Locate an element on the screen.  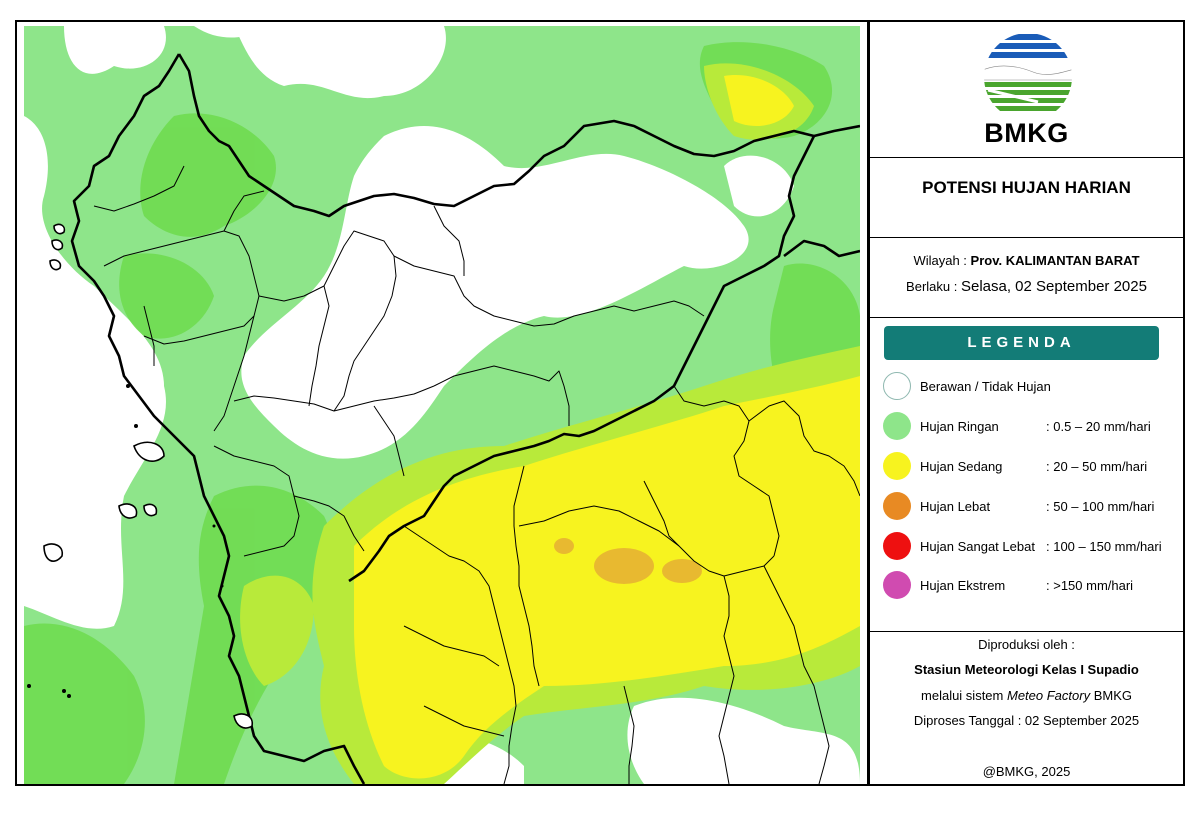
light-rain-swatch-icon is located at coordinates (897, 426).